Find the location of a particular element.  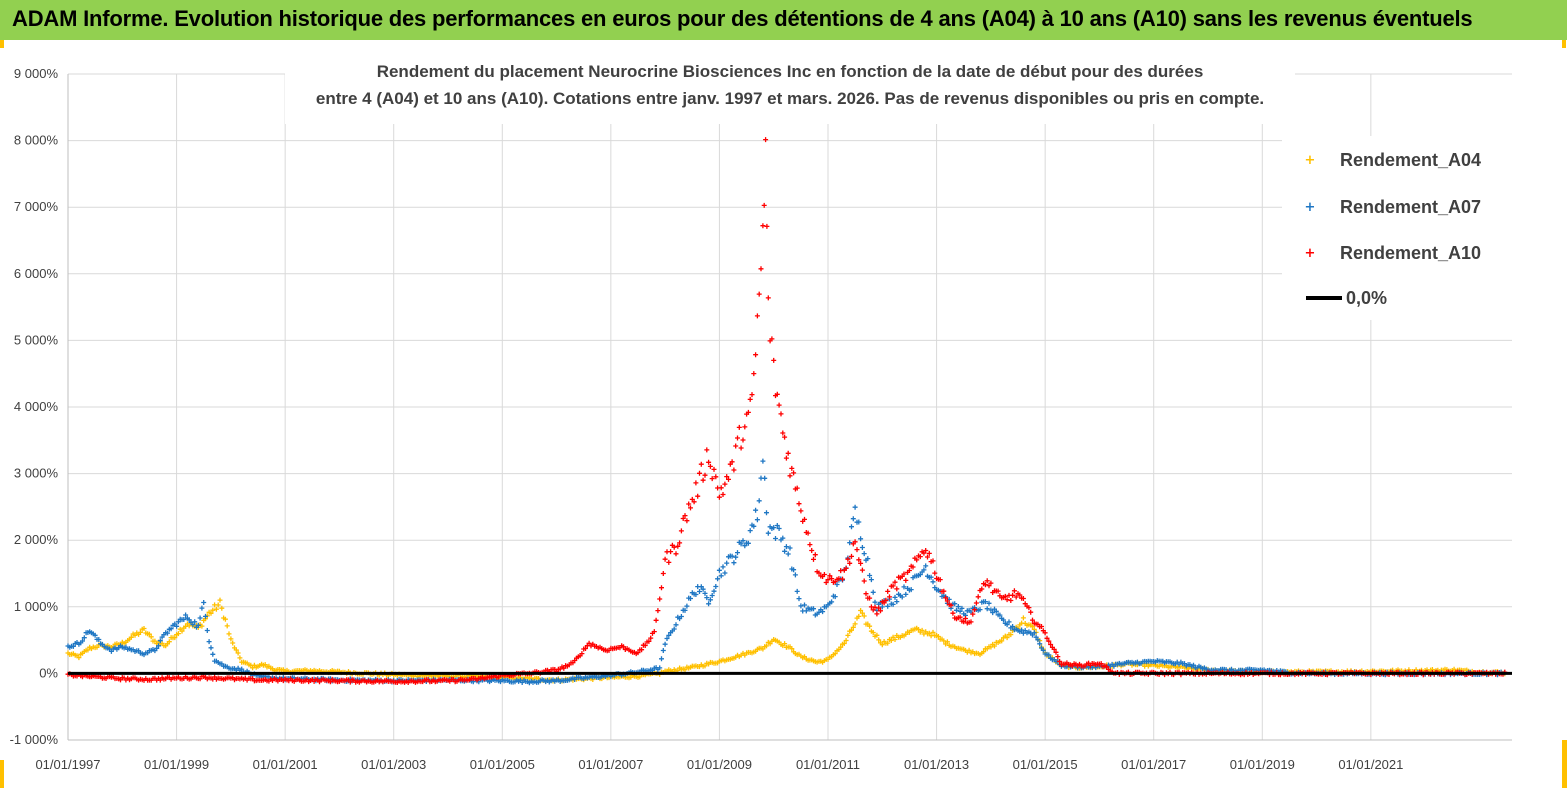

x-tick-label: 01/01/2007 is located at coordinates (610, 764).